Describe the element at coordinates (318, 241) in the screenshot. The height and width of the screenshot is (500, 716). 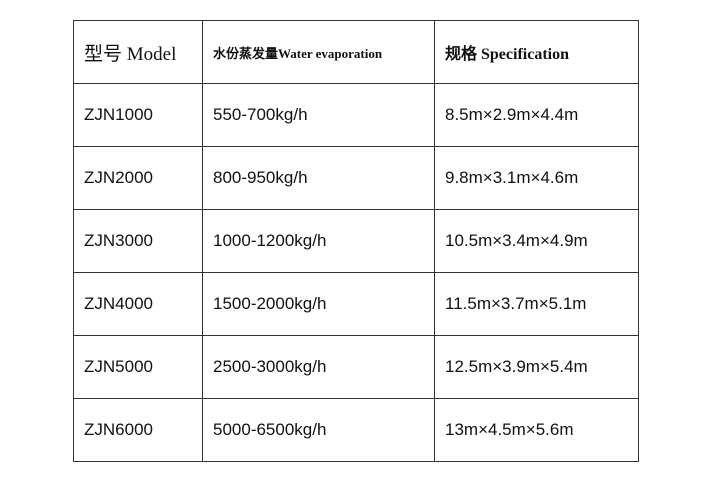
I see `cell: 1000-1200kg/h` at that location.